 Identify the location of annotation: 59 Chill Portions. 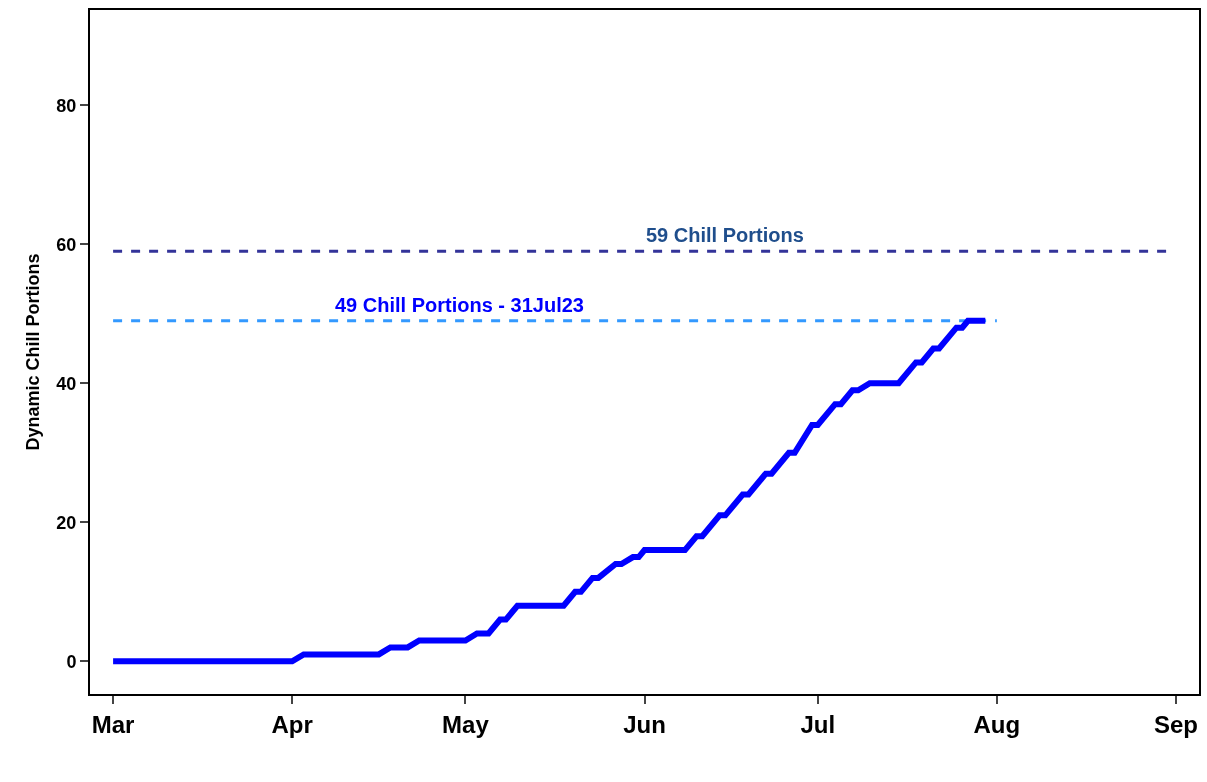
(725, 235).